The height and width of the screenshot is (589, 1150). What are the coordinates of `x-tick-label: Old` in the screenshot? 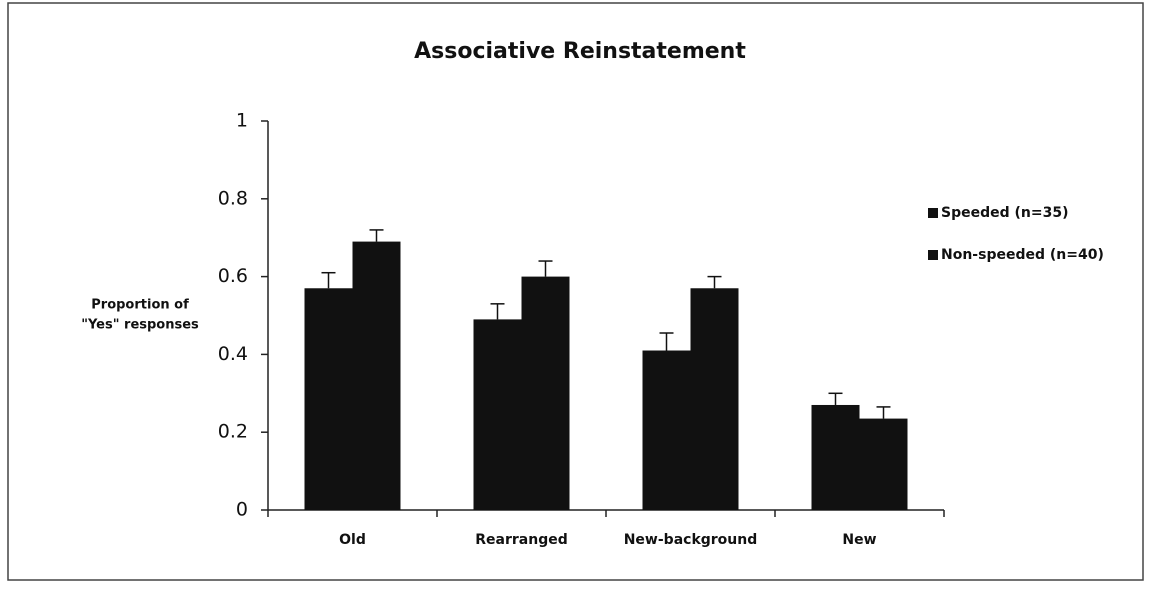 It's located at (352, 540).